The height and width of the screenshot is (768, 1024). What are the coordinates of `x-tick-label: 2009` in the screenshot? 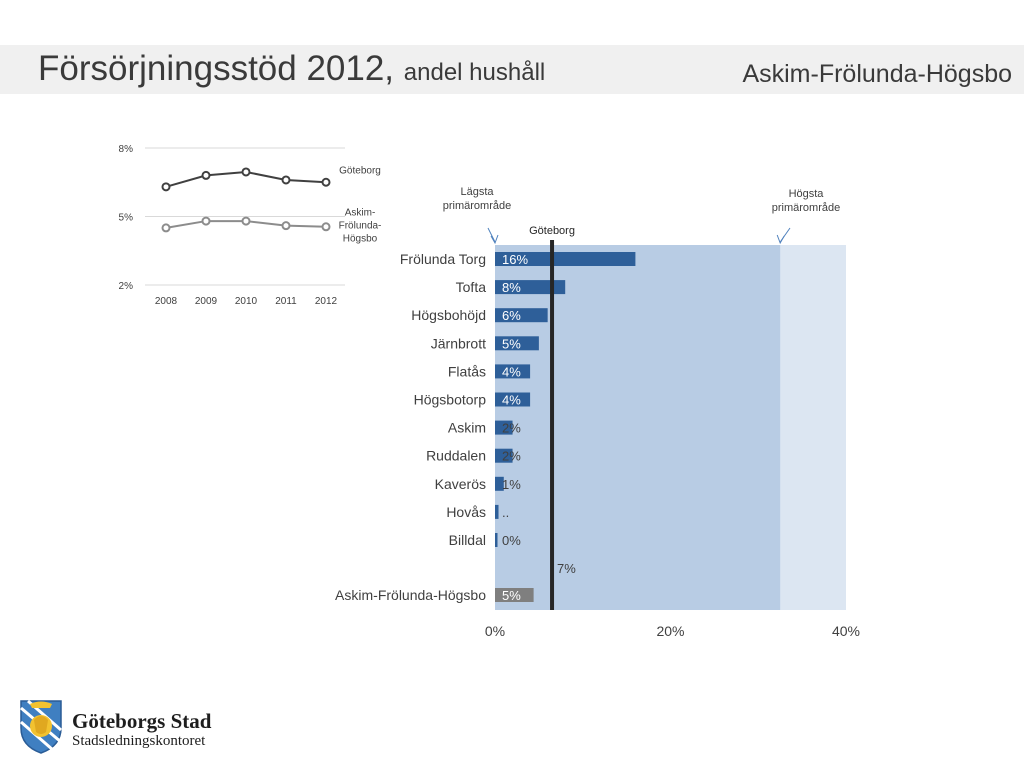 It's located at (206, 301).